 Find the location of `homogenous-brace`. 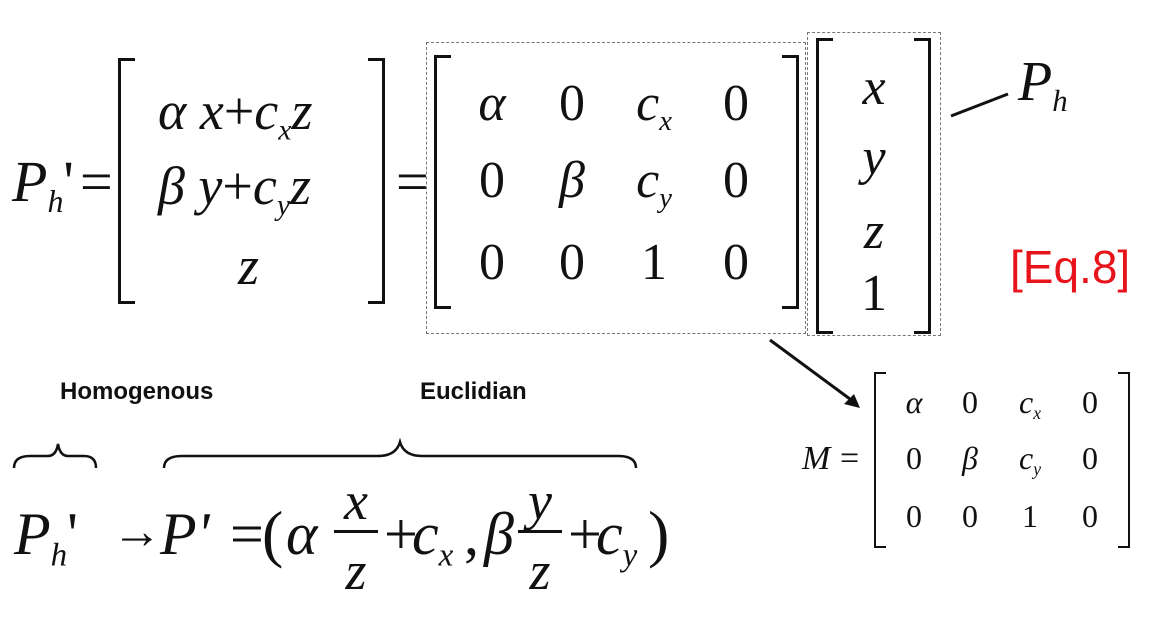

homogenous-brace is located at coordinates (55, 456).